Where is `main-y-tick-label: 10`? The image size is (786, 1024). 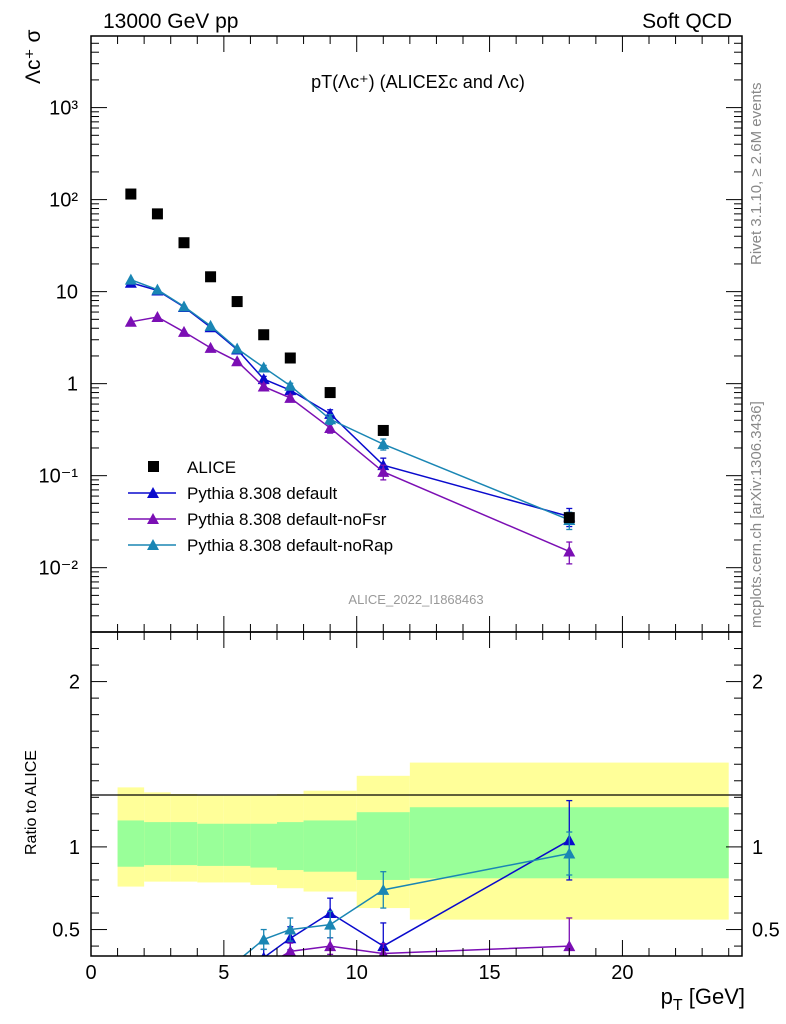 main-y-tick-label: 10 is located at coordinates (67, 293).